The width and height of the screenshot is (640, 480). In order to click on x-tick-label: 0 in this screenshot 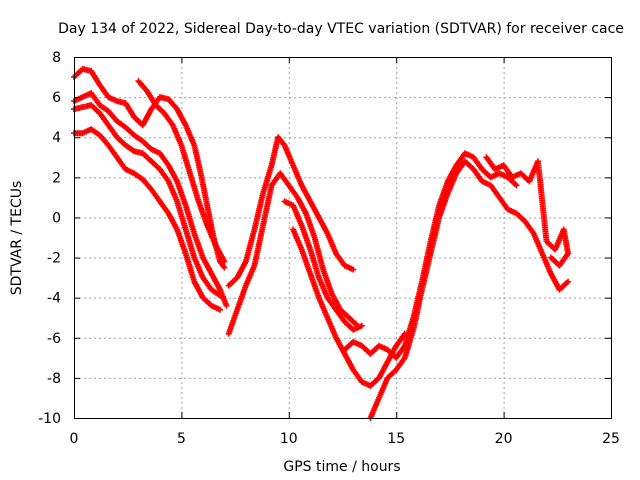, I will do `click(74, 439)`.